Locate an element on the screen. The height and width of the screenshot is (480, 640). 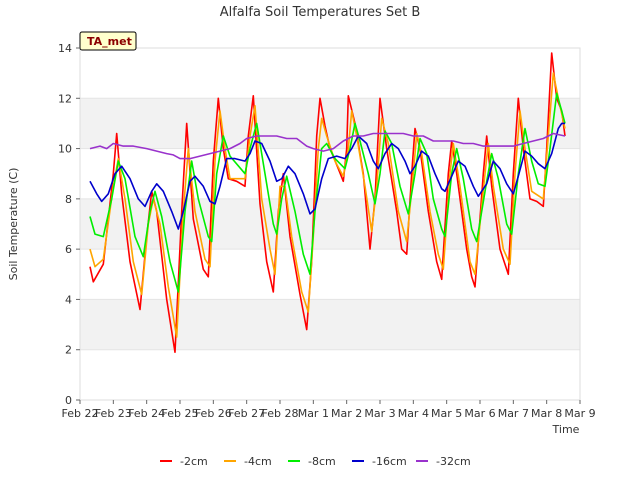
legend-label: -16cm is located at coordinates (389, 461).